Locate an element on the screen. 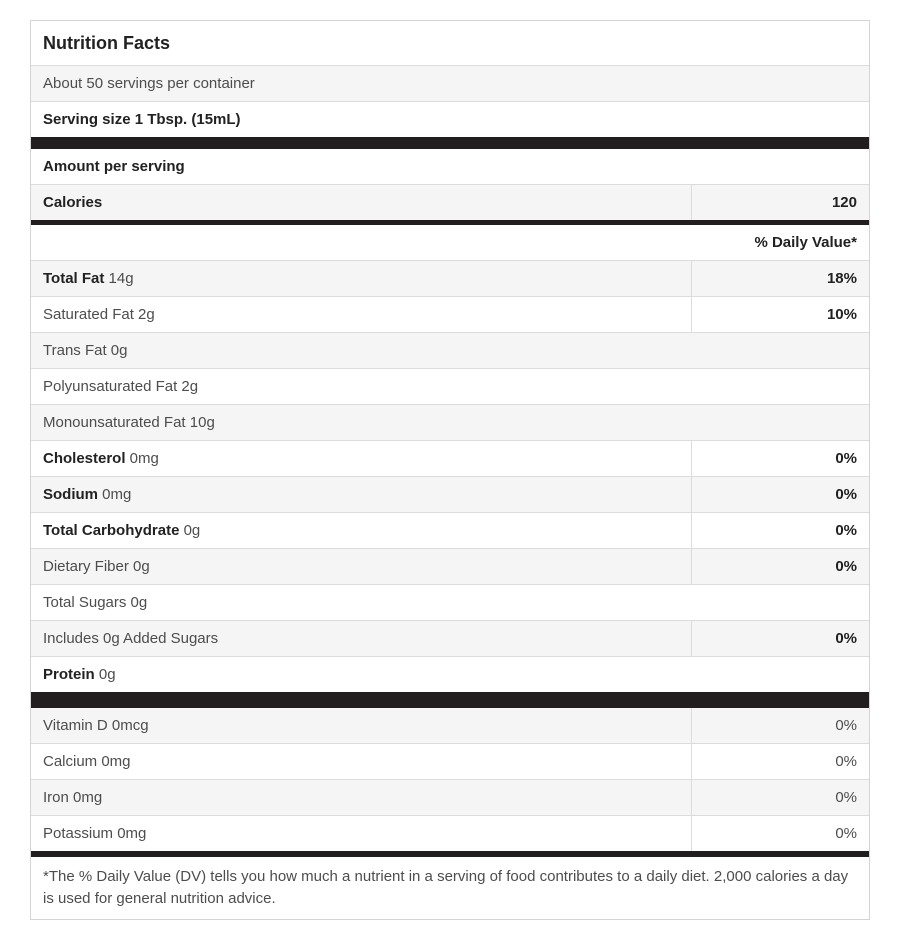  nutrient-label-cell: About 50 servings per container is located at coordinates (450, 83).